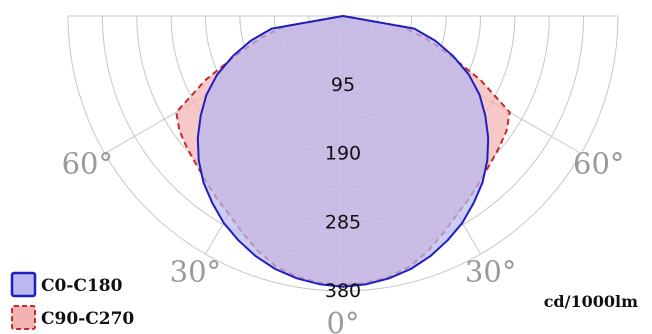 This screenshot has height=334, width=652. I want to click on ring-label-190: 190, so click(343, 154).